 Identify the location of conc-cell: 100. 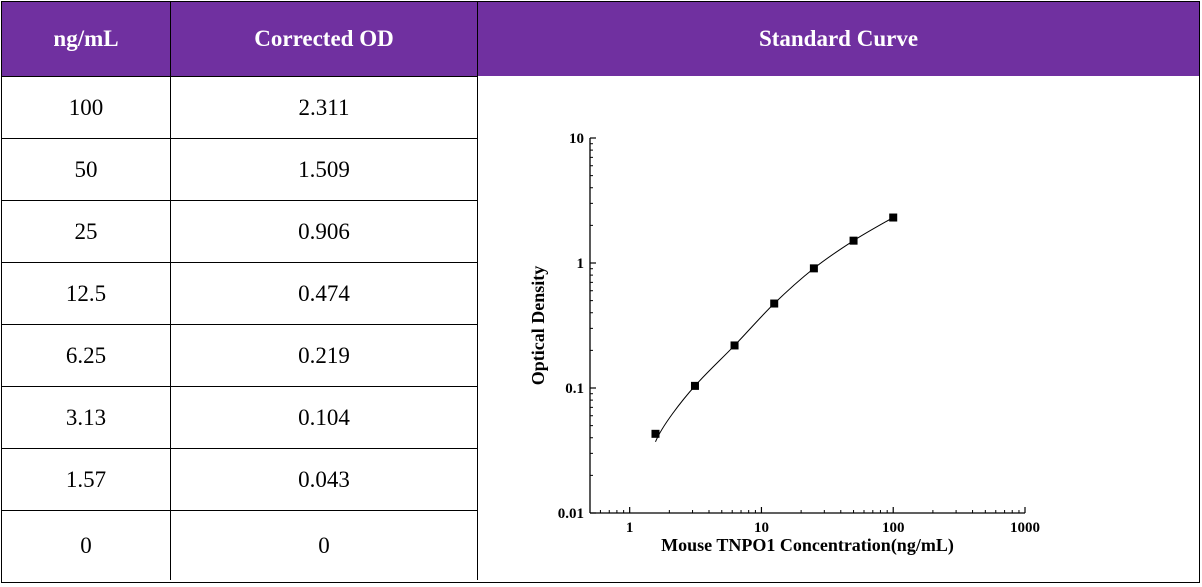
(86, 107).